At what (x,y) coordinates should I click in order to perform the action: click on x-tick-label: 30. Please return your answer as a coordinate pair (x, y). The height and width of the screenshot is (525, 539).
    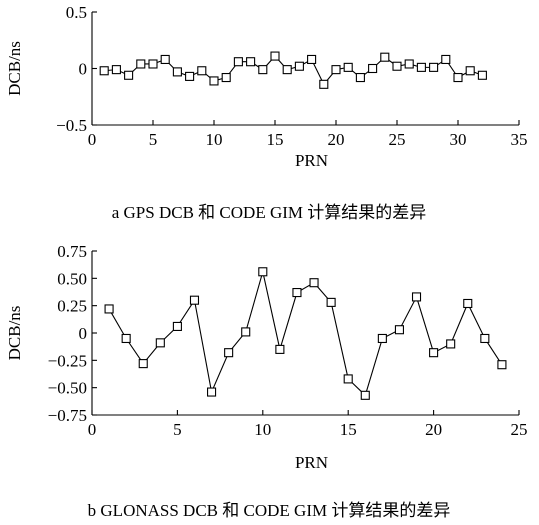
    Looking at the image, I should click on (458, 139).